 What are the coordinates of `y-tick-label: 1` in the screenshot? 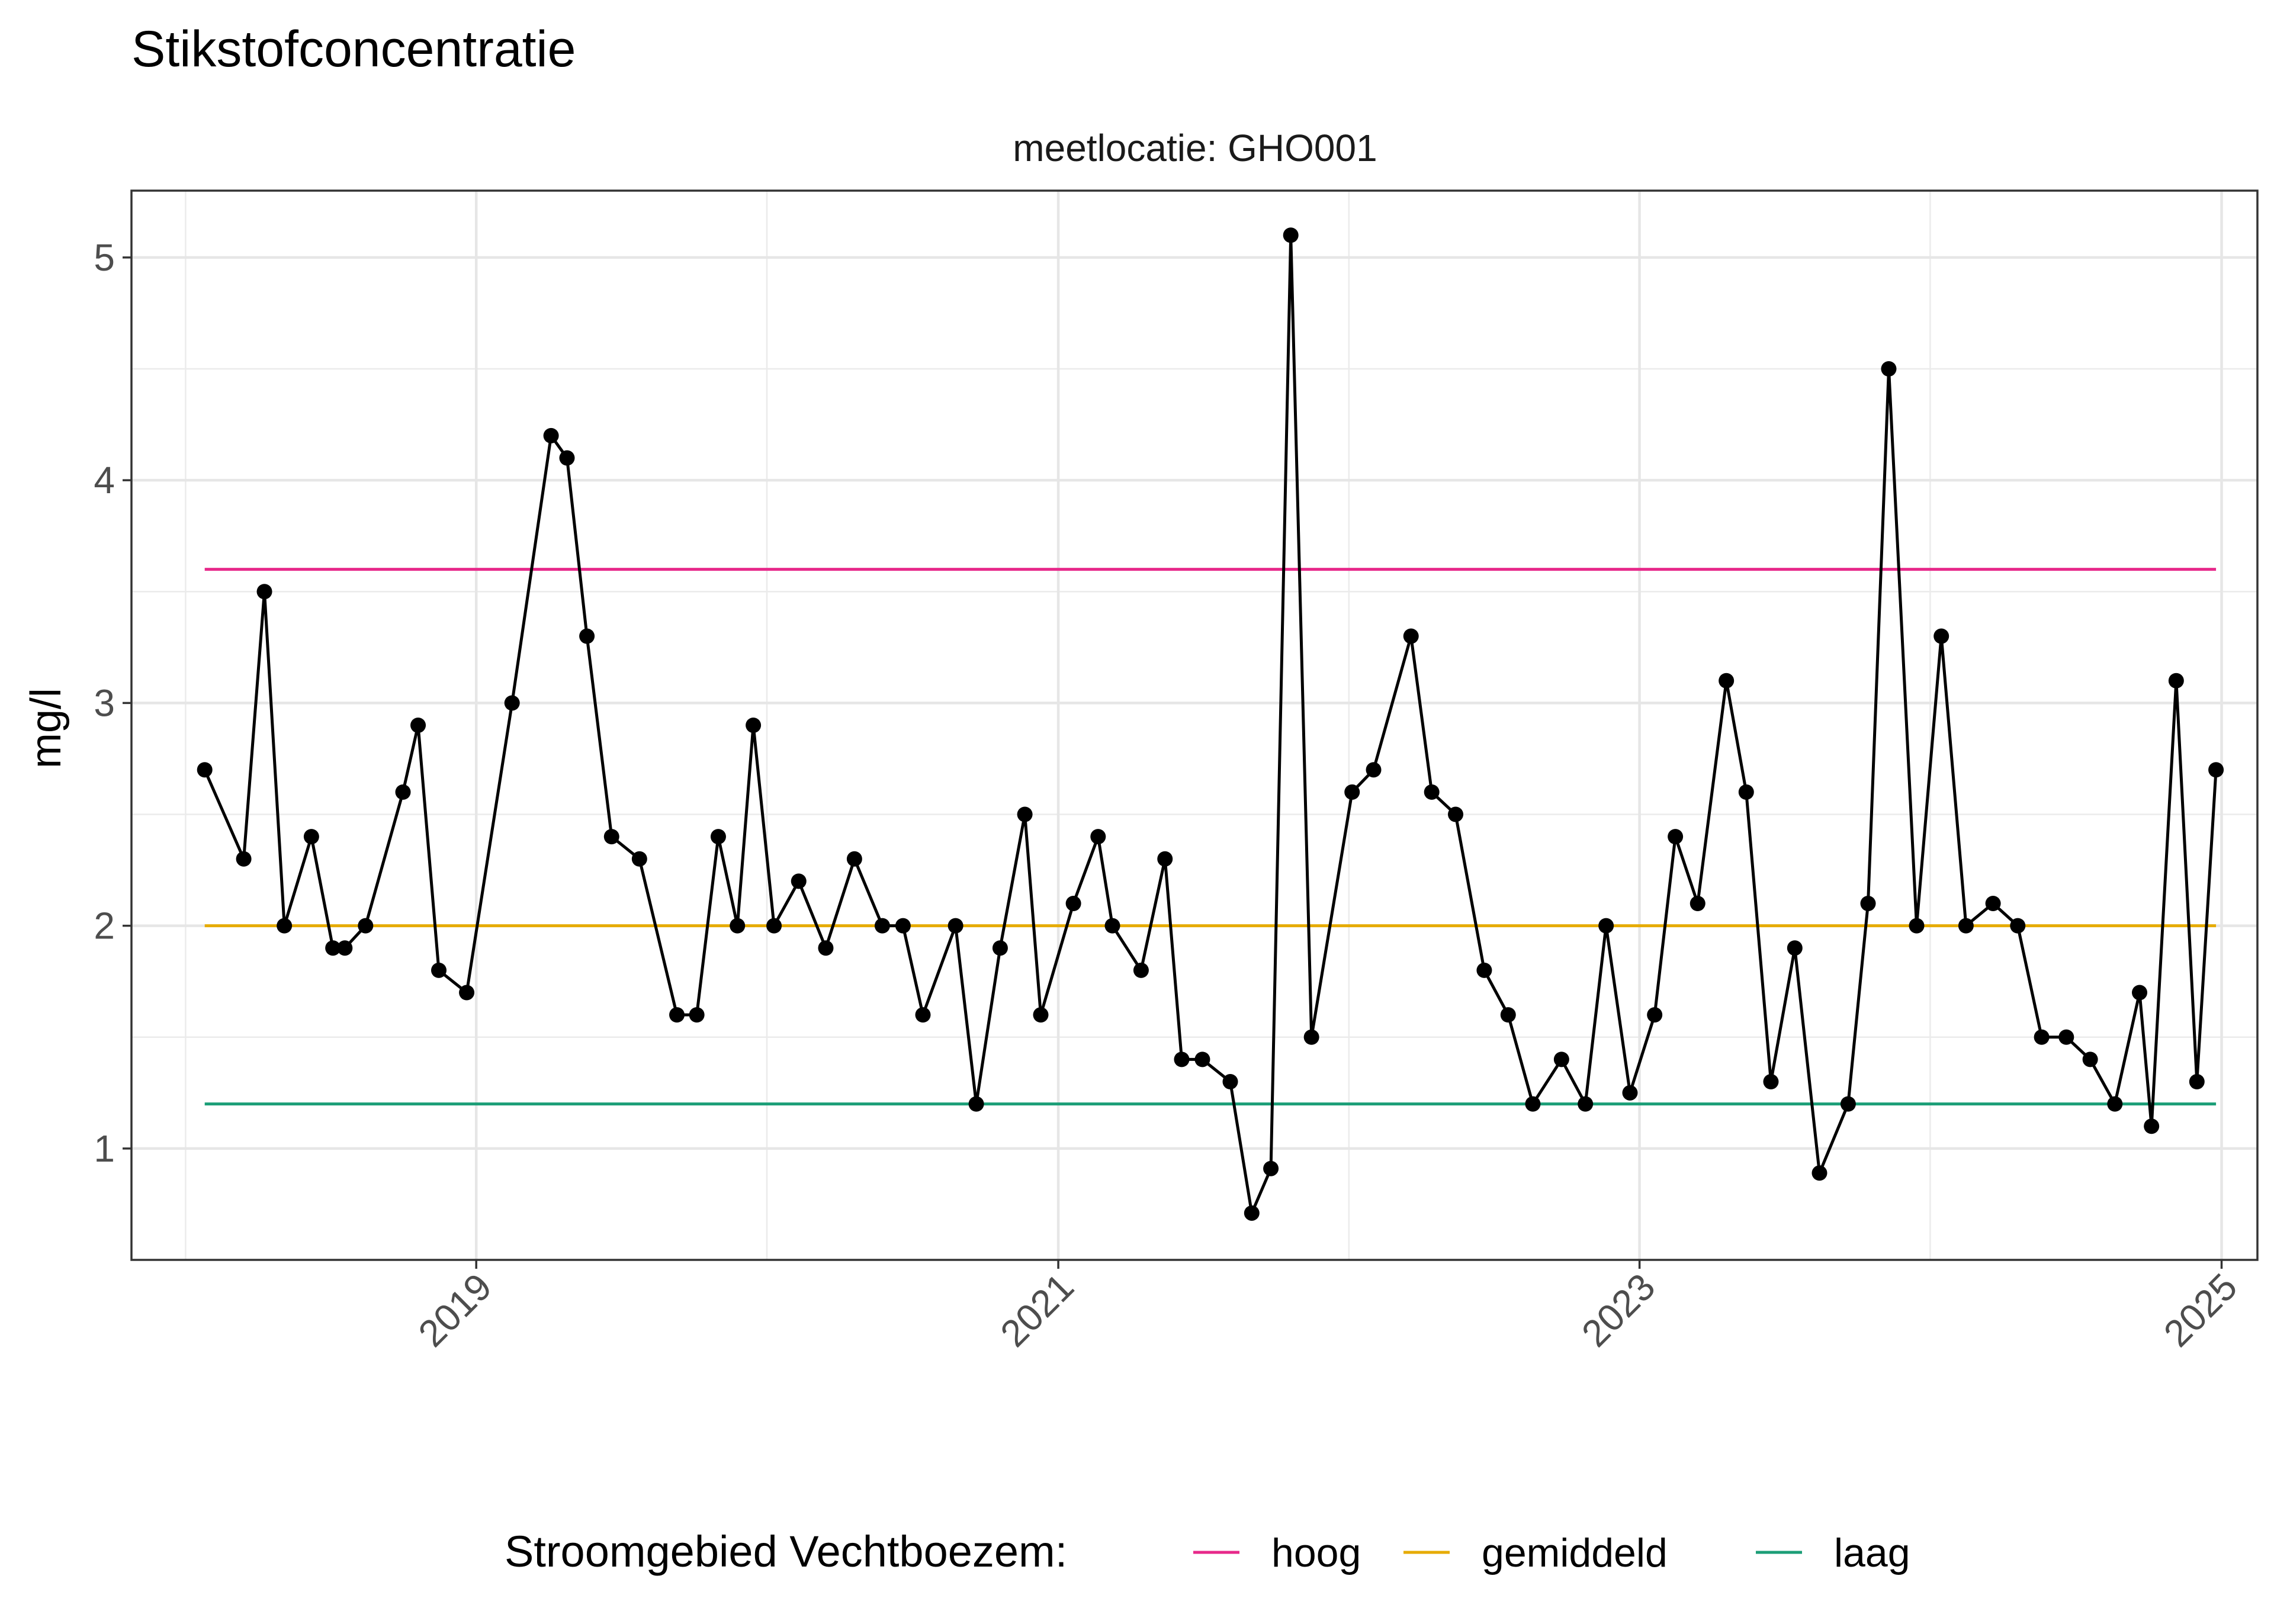 It's located at (104, 1148).